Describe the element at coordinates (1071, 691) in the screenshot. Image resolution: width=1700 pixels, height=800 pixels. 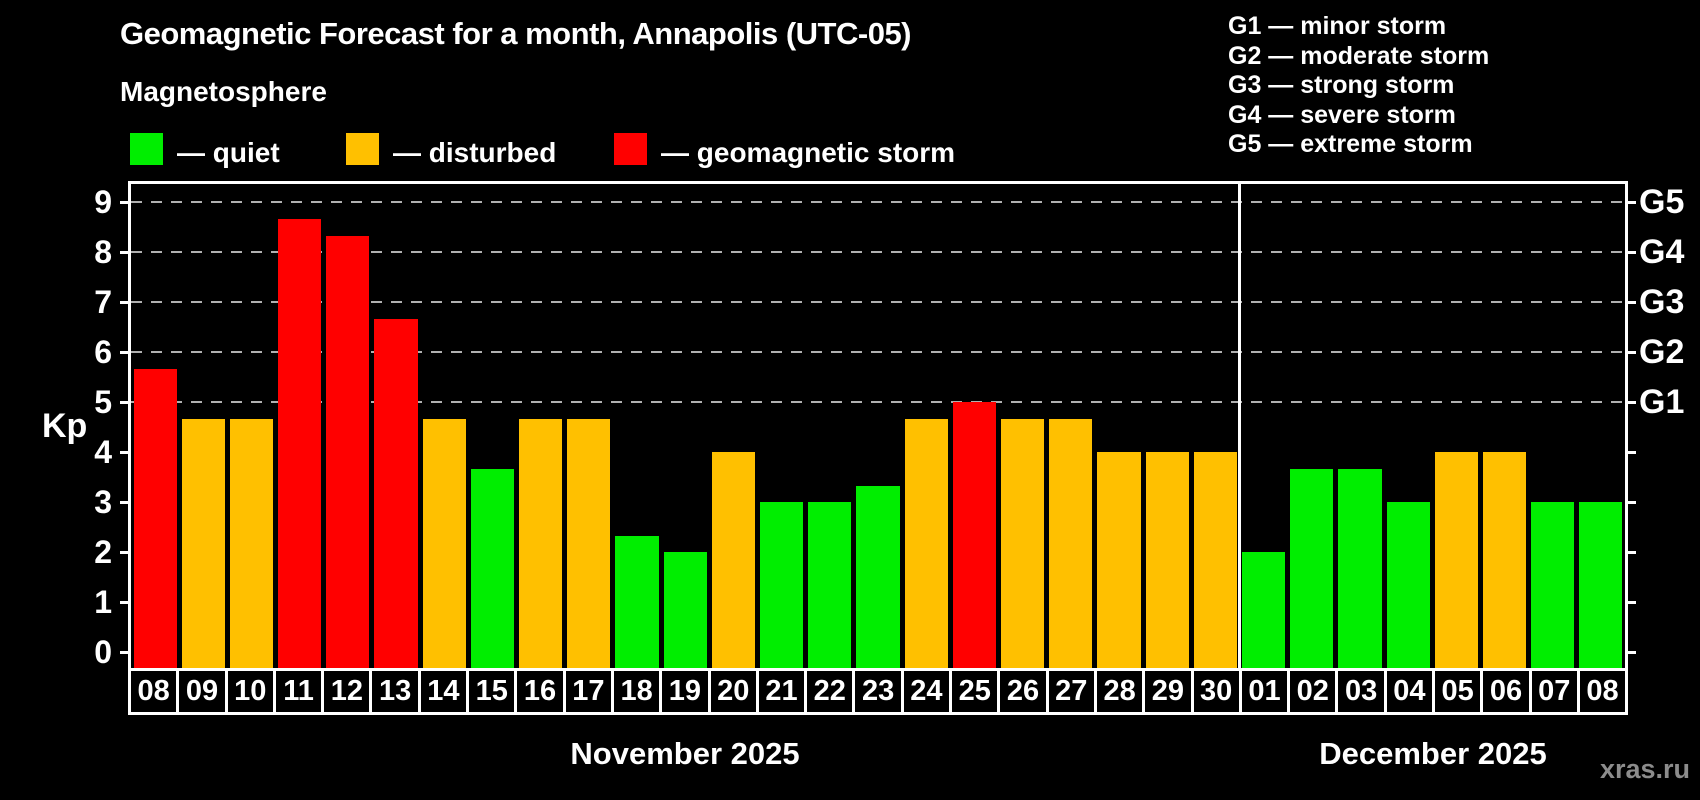
I see `day-cell-27: 27` at that location.